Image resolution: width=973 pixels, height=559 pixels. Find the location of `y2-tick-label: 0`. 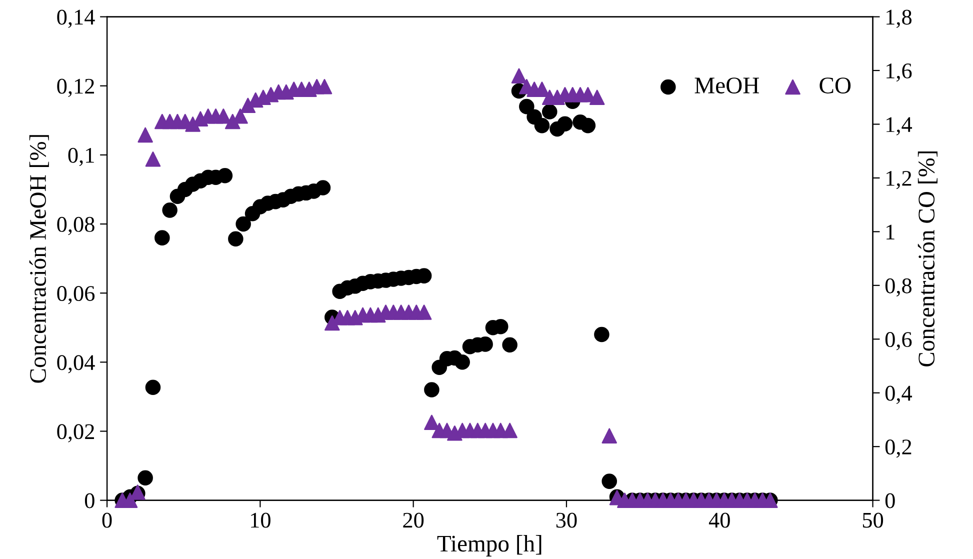

y2-tick-label: 0 is located at coordinates (890, 500).